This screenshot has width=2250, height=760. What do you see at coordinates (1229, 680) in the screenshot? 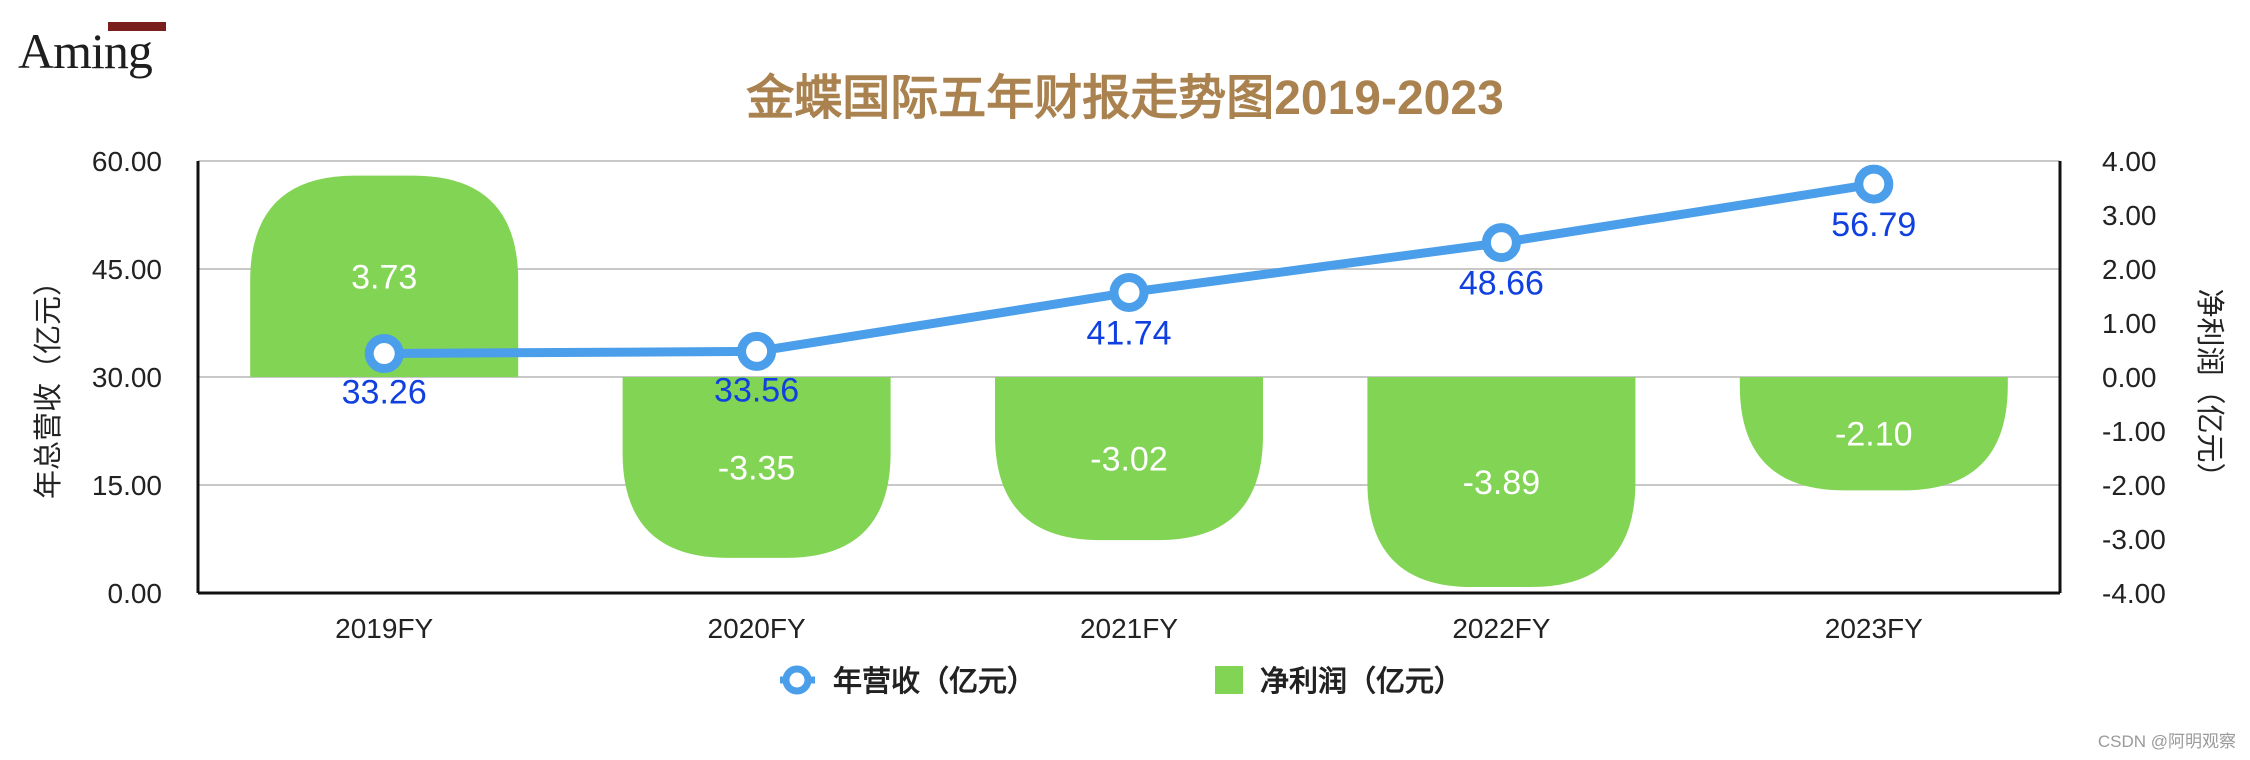
I see `legend-bar-swatch` at bounding box center [1229, 680].